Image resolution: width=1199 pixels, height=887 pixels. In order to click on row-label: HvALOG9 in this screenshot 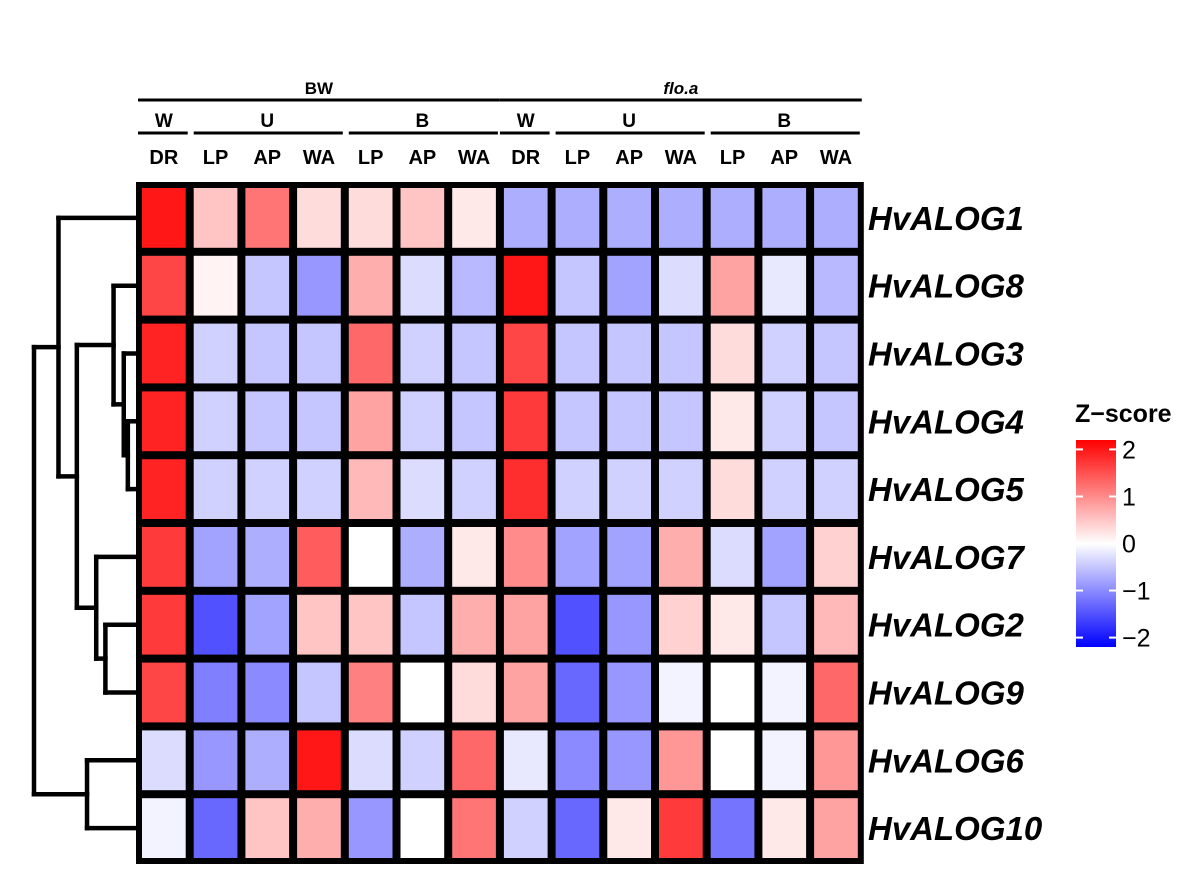, I will do `click(946, 693)`.